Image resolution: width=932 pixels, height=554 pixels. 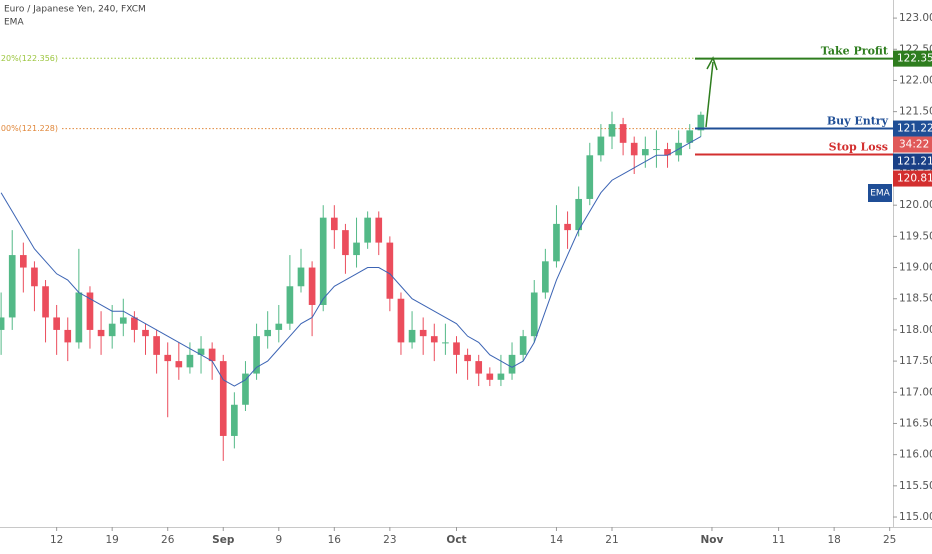 I want to click on take-profit-price-box, so click(x=912, y=58).